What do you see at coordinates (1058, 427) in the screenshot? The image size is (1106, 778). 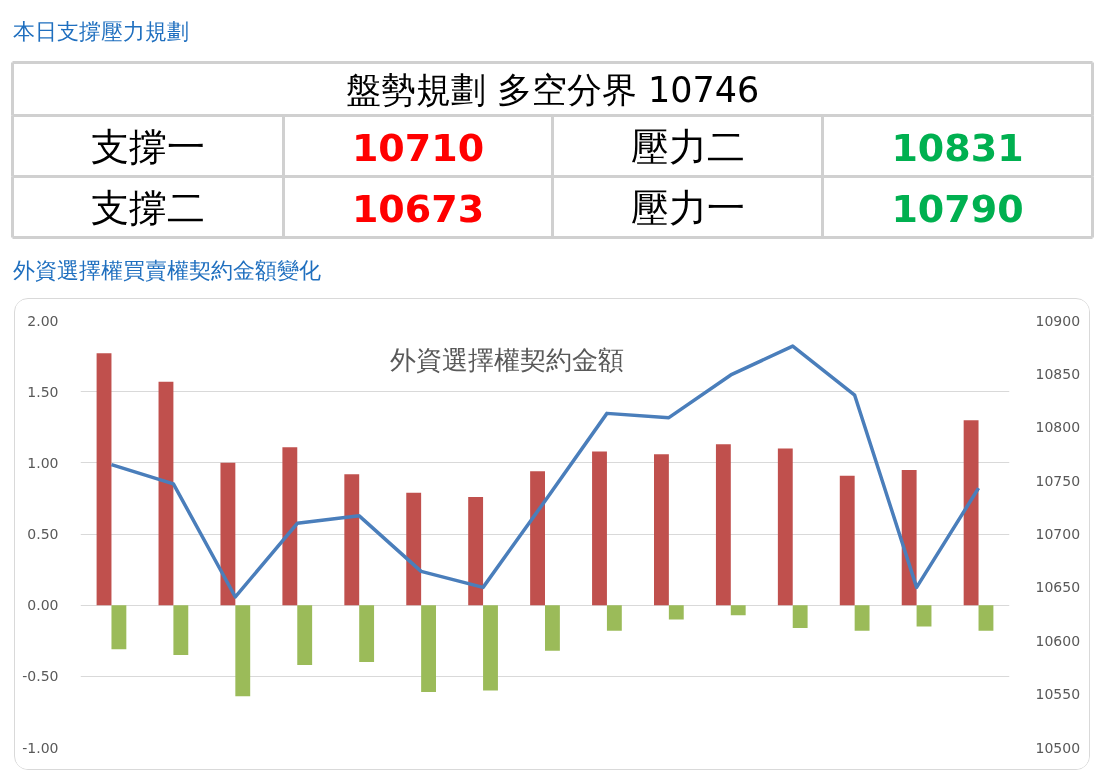 I see `y2-tick-label: 10800` at bounding box center [1058, 427].